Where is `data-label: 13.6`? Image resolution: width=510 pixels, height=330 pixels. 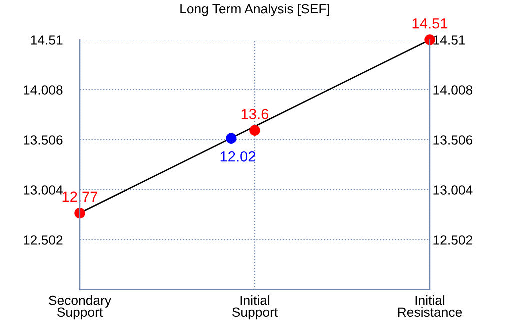 data-label: 13.6 is located at coordinates (255, 114).